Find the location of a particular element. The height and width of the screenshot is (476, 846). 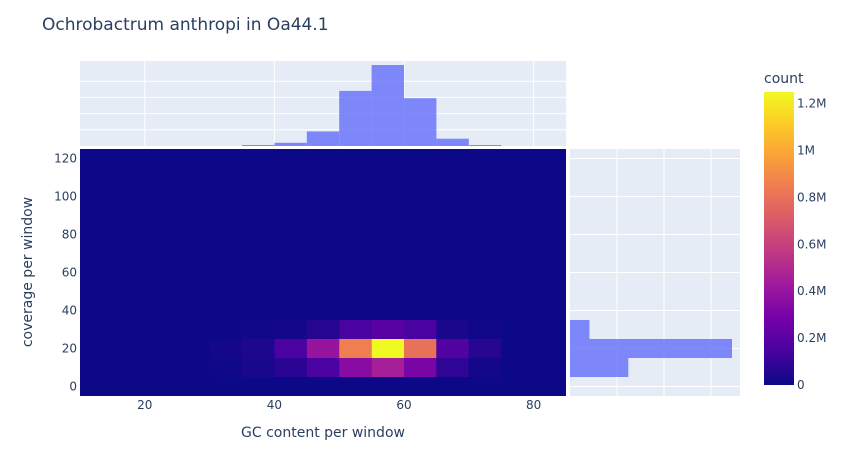

colorbar-tick-label: 0.8M is located at coordinates (811, 197).